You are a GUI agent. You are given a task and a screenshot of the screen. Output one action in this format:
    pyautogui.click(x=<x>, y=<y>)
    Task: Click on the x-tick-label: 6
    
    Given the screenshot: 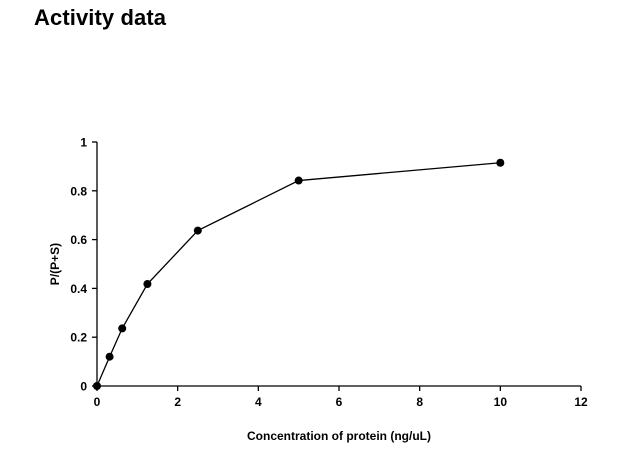 What is the action you would take?
    pyautogui.click(x=339, y=402)
    